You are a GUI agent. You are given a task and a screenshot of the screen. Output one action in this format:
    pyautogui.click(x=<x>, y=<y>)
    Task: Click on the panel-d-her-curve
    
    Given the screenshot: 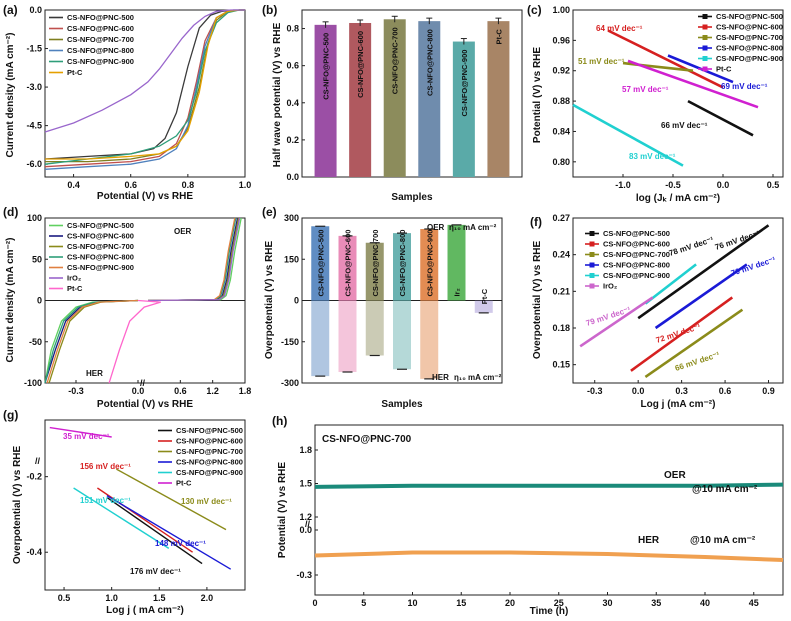 What is the action you would take?
    pyautogui.click(x=92, y=341)
    